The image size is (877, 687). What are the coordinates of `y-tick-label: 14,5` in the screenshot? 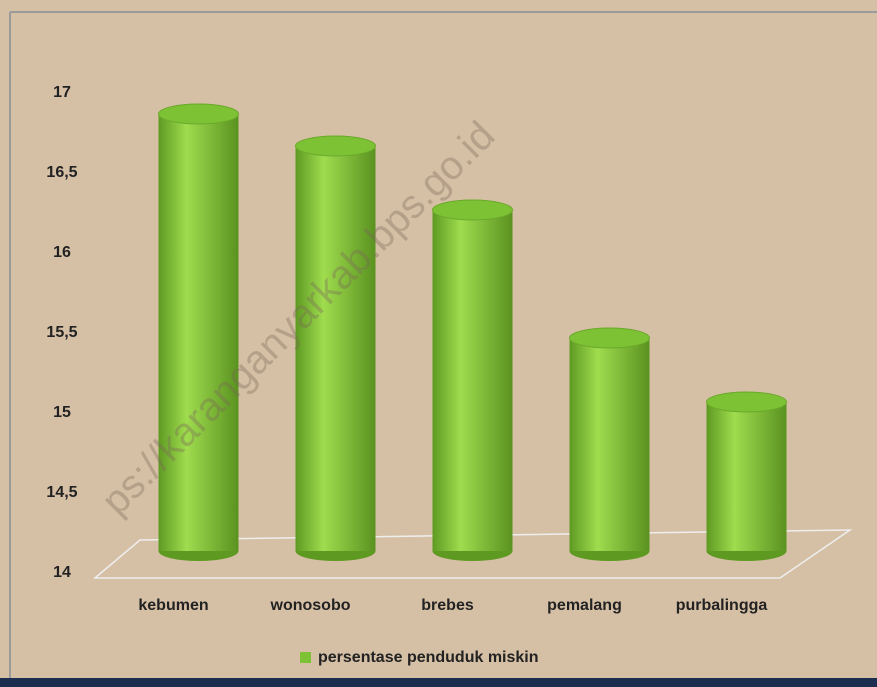 It's located at (61, 492).